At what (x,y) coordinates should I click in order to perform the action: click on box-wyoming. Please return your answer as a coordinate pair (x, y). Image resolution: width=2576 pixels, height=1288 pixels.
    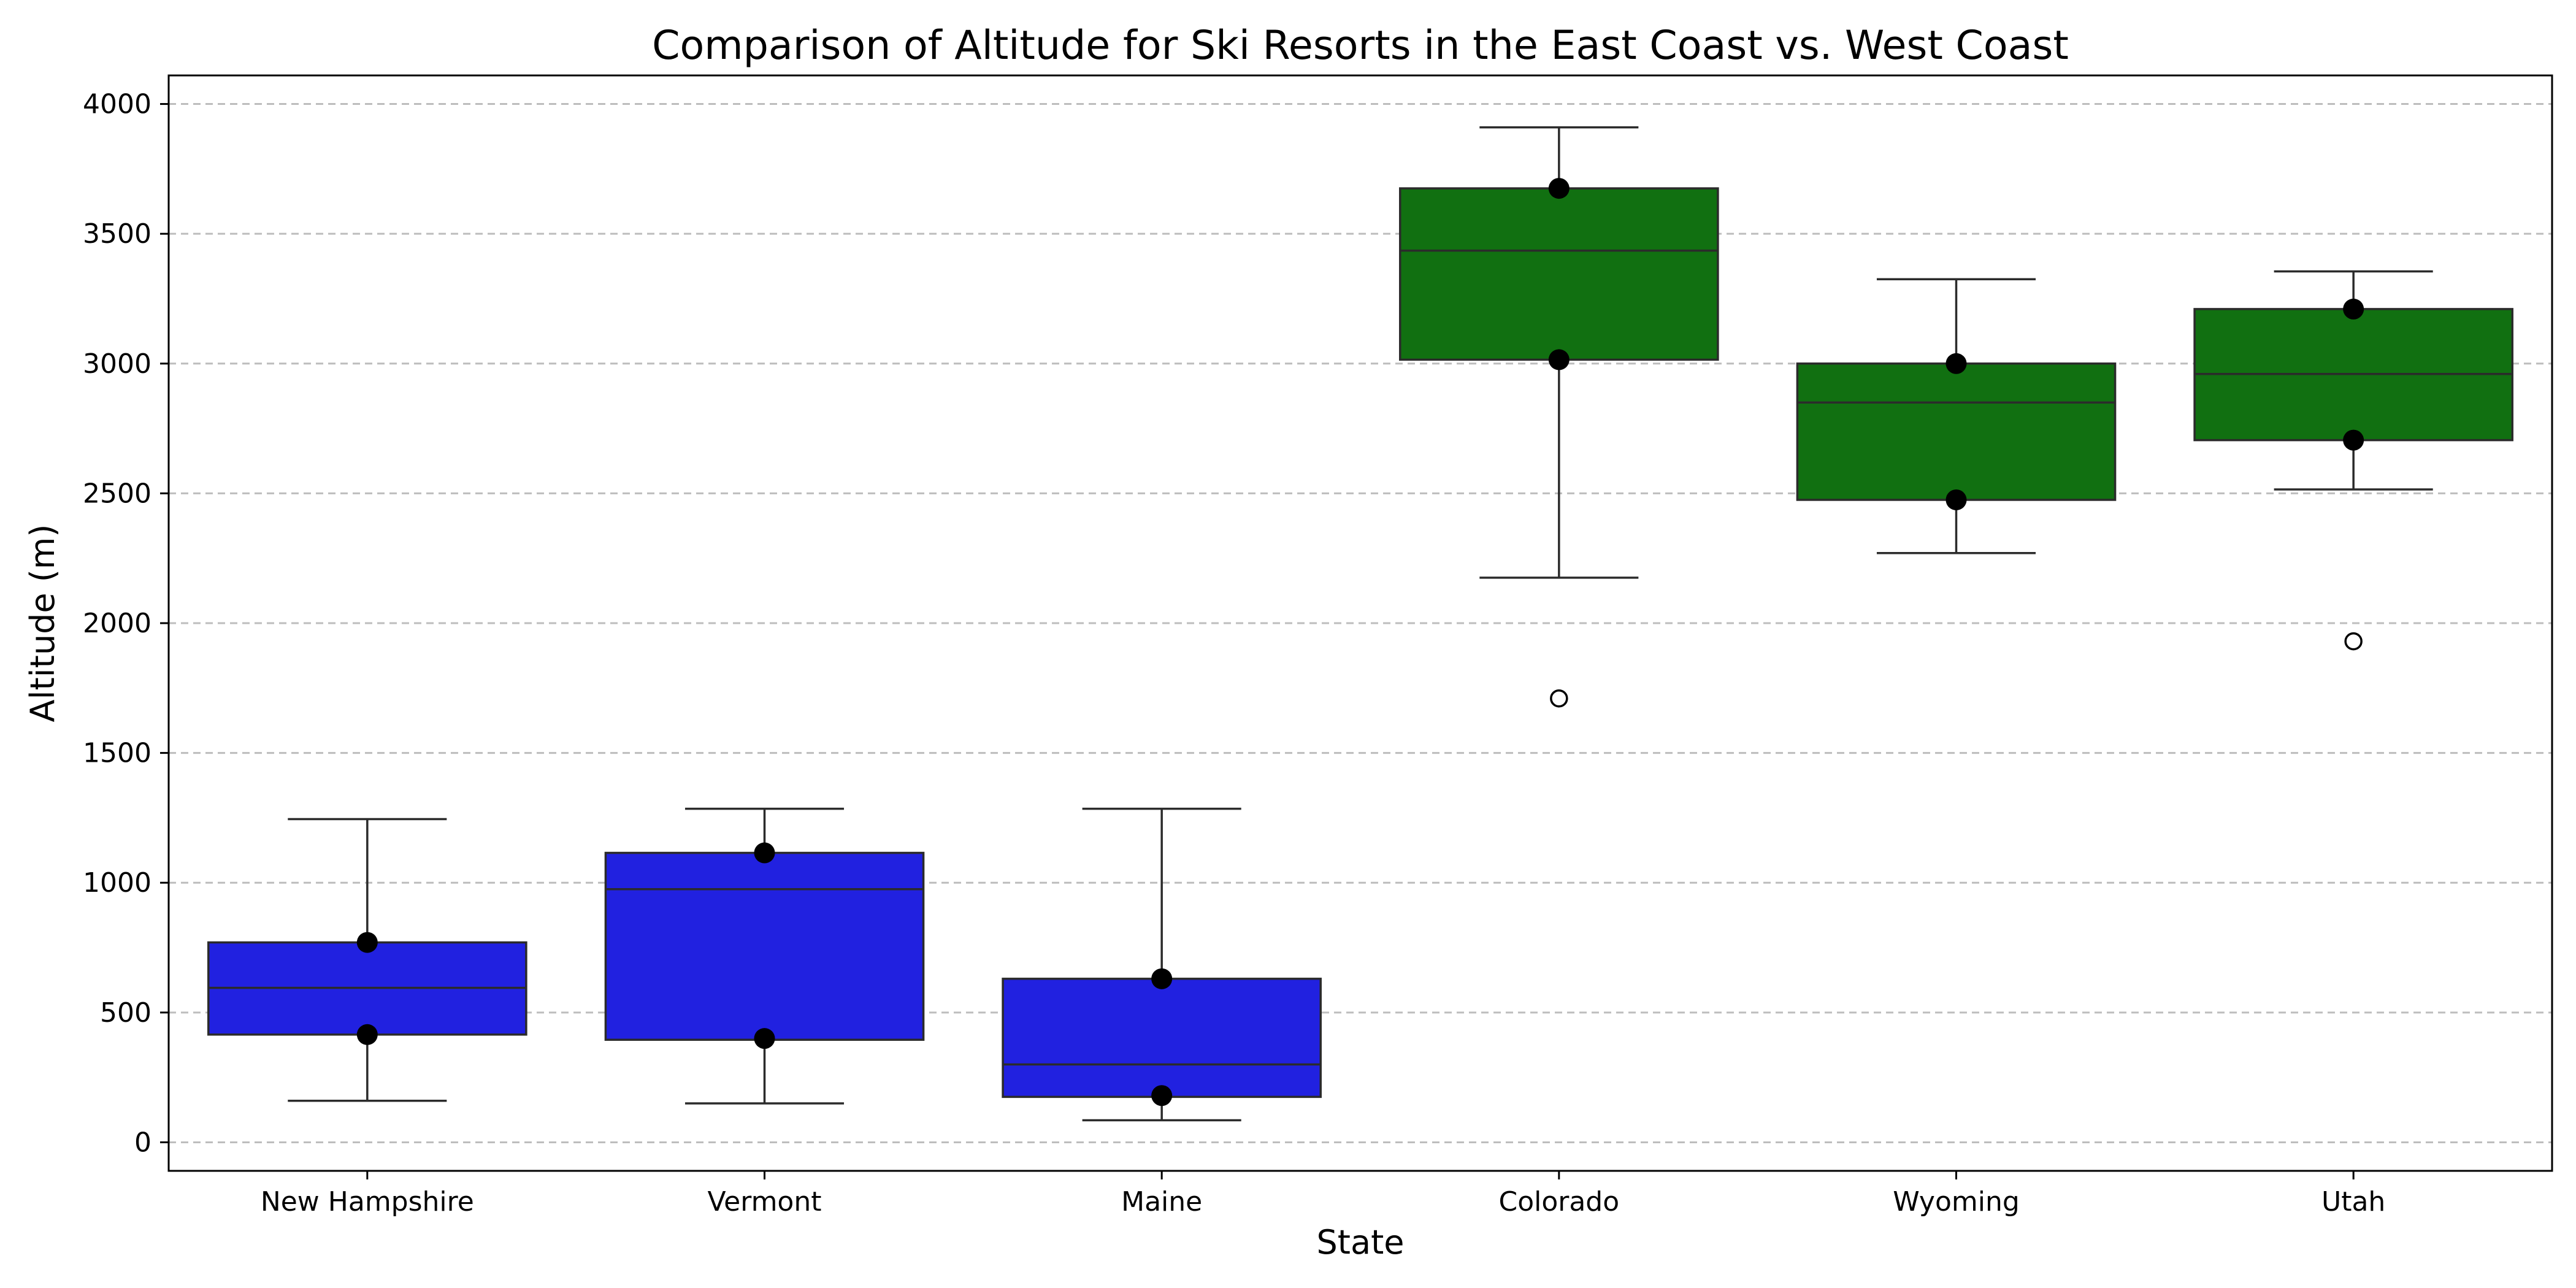
    Looking at the image, I should click on (1956, 416).